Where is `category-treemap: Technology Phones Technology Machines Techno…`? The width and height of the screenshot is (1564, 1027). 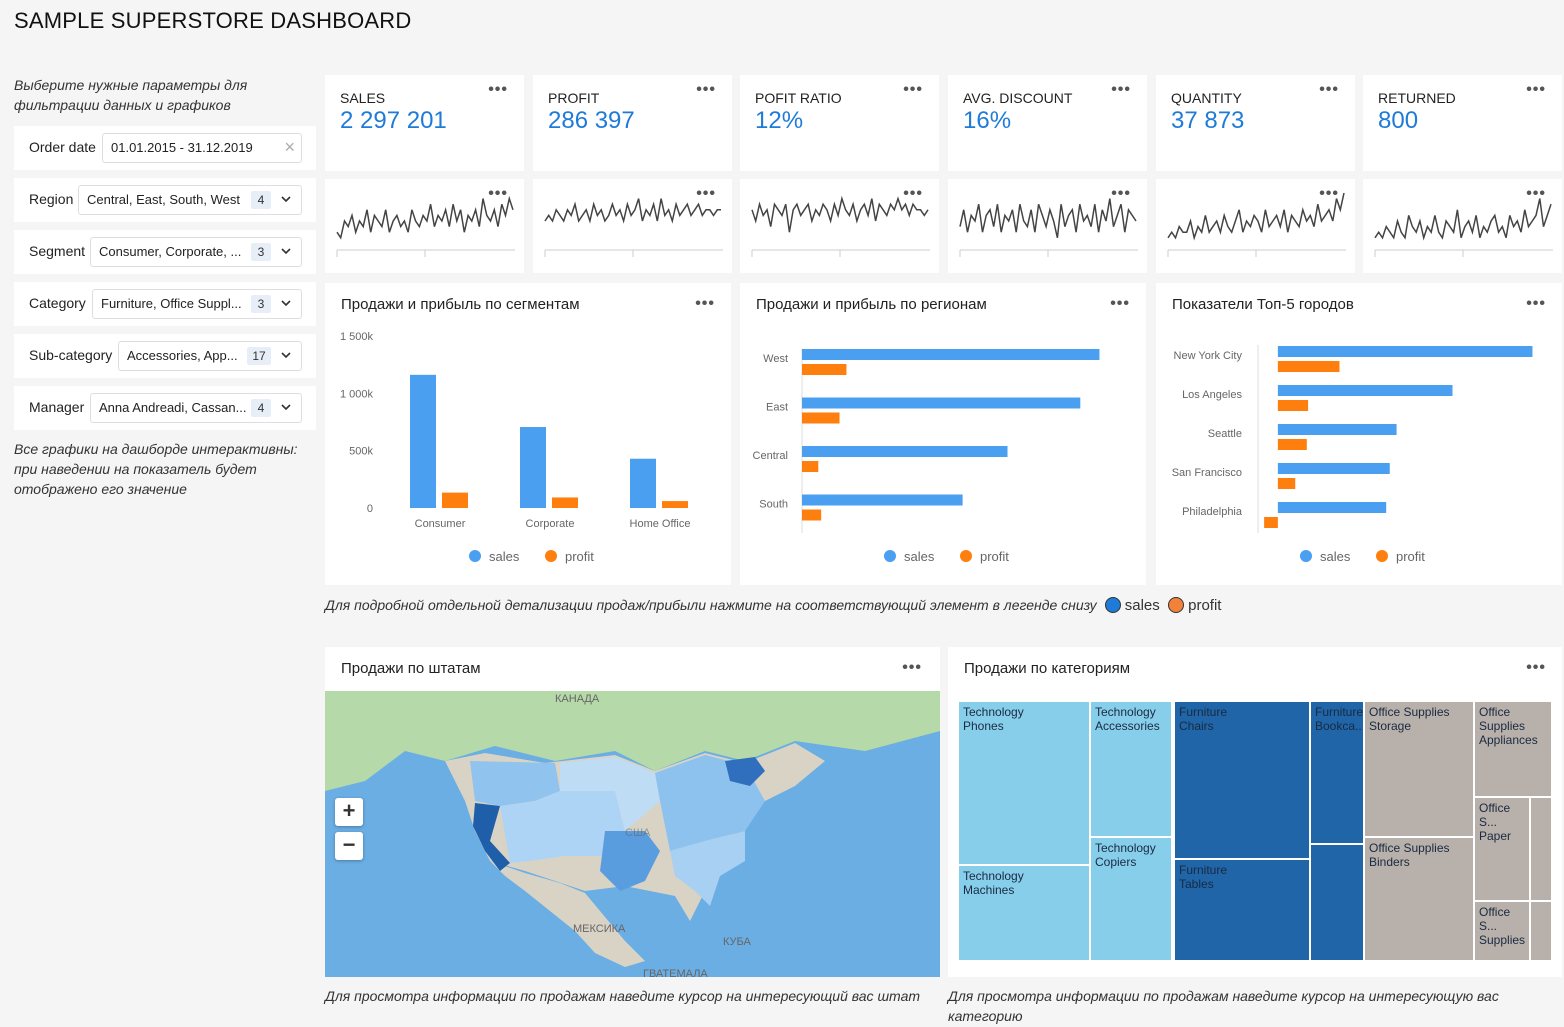 category-treemap: Technology Phones Technology Machines Techno… is located at coordinates (1255, 831).